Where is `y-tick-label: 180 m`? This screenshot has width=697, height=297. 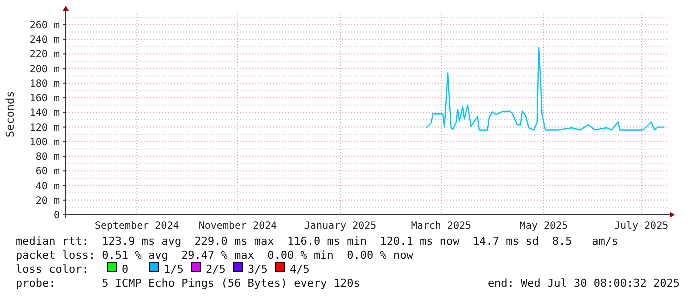
y-tick-label: 180 m is located at coordinates (45, 84).